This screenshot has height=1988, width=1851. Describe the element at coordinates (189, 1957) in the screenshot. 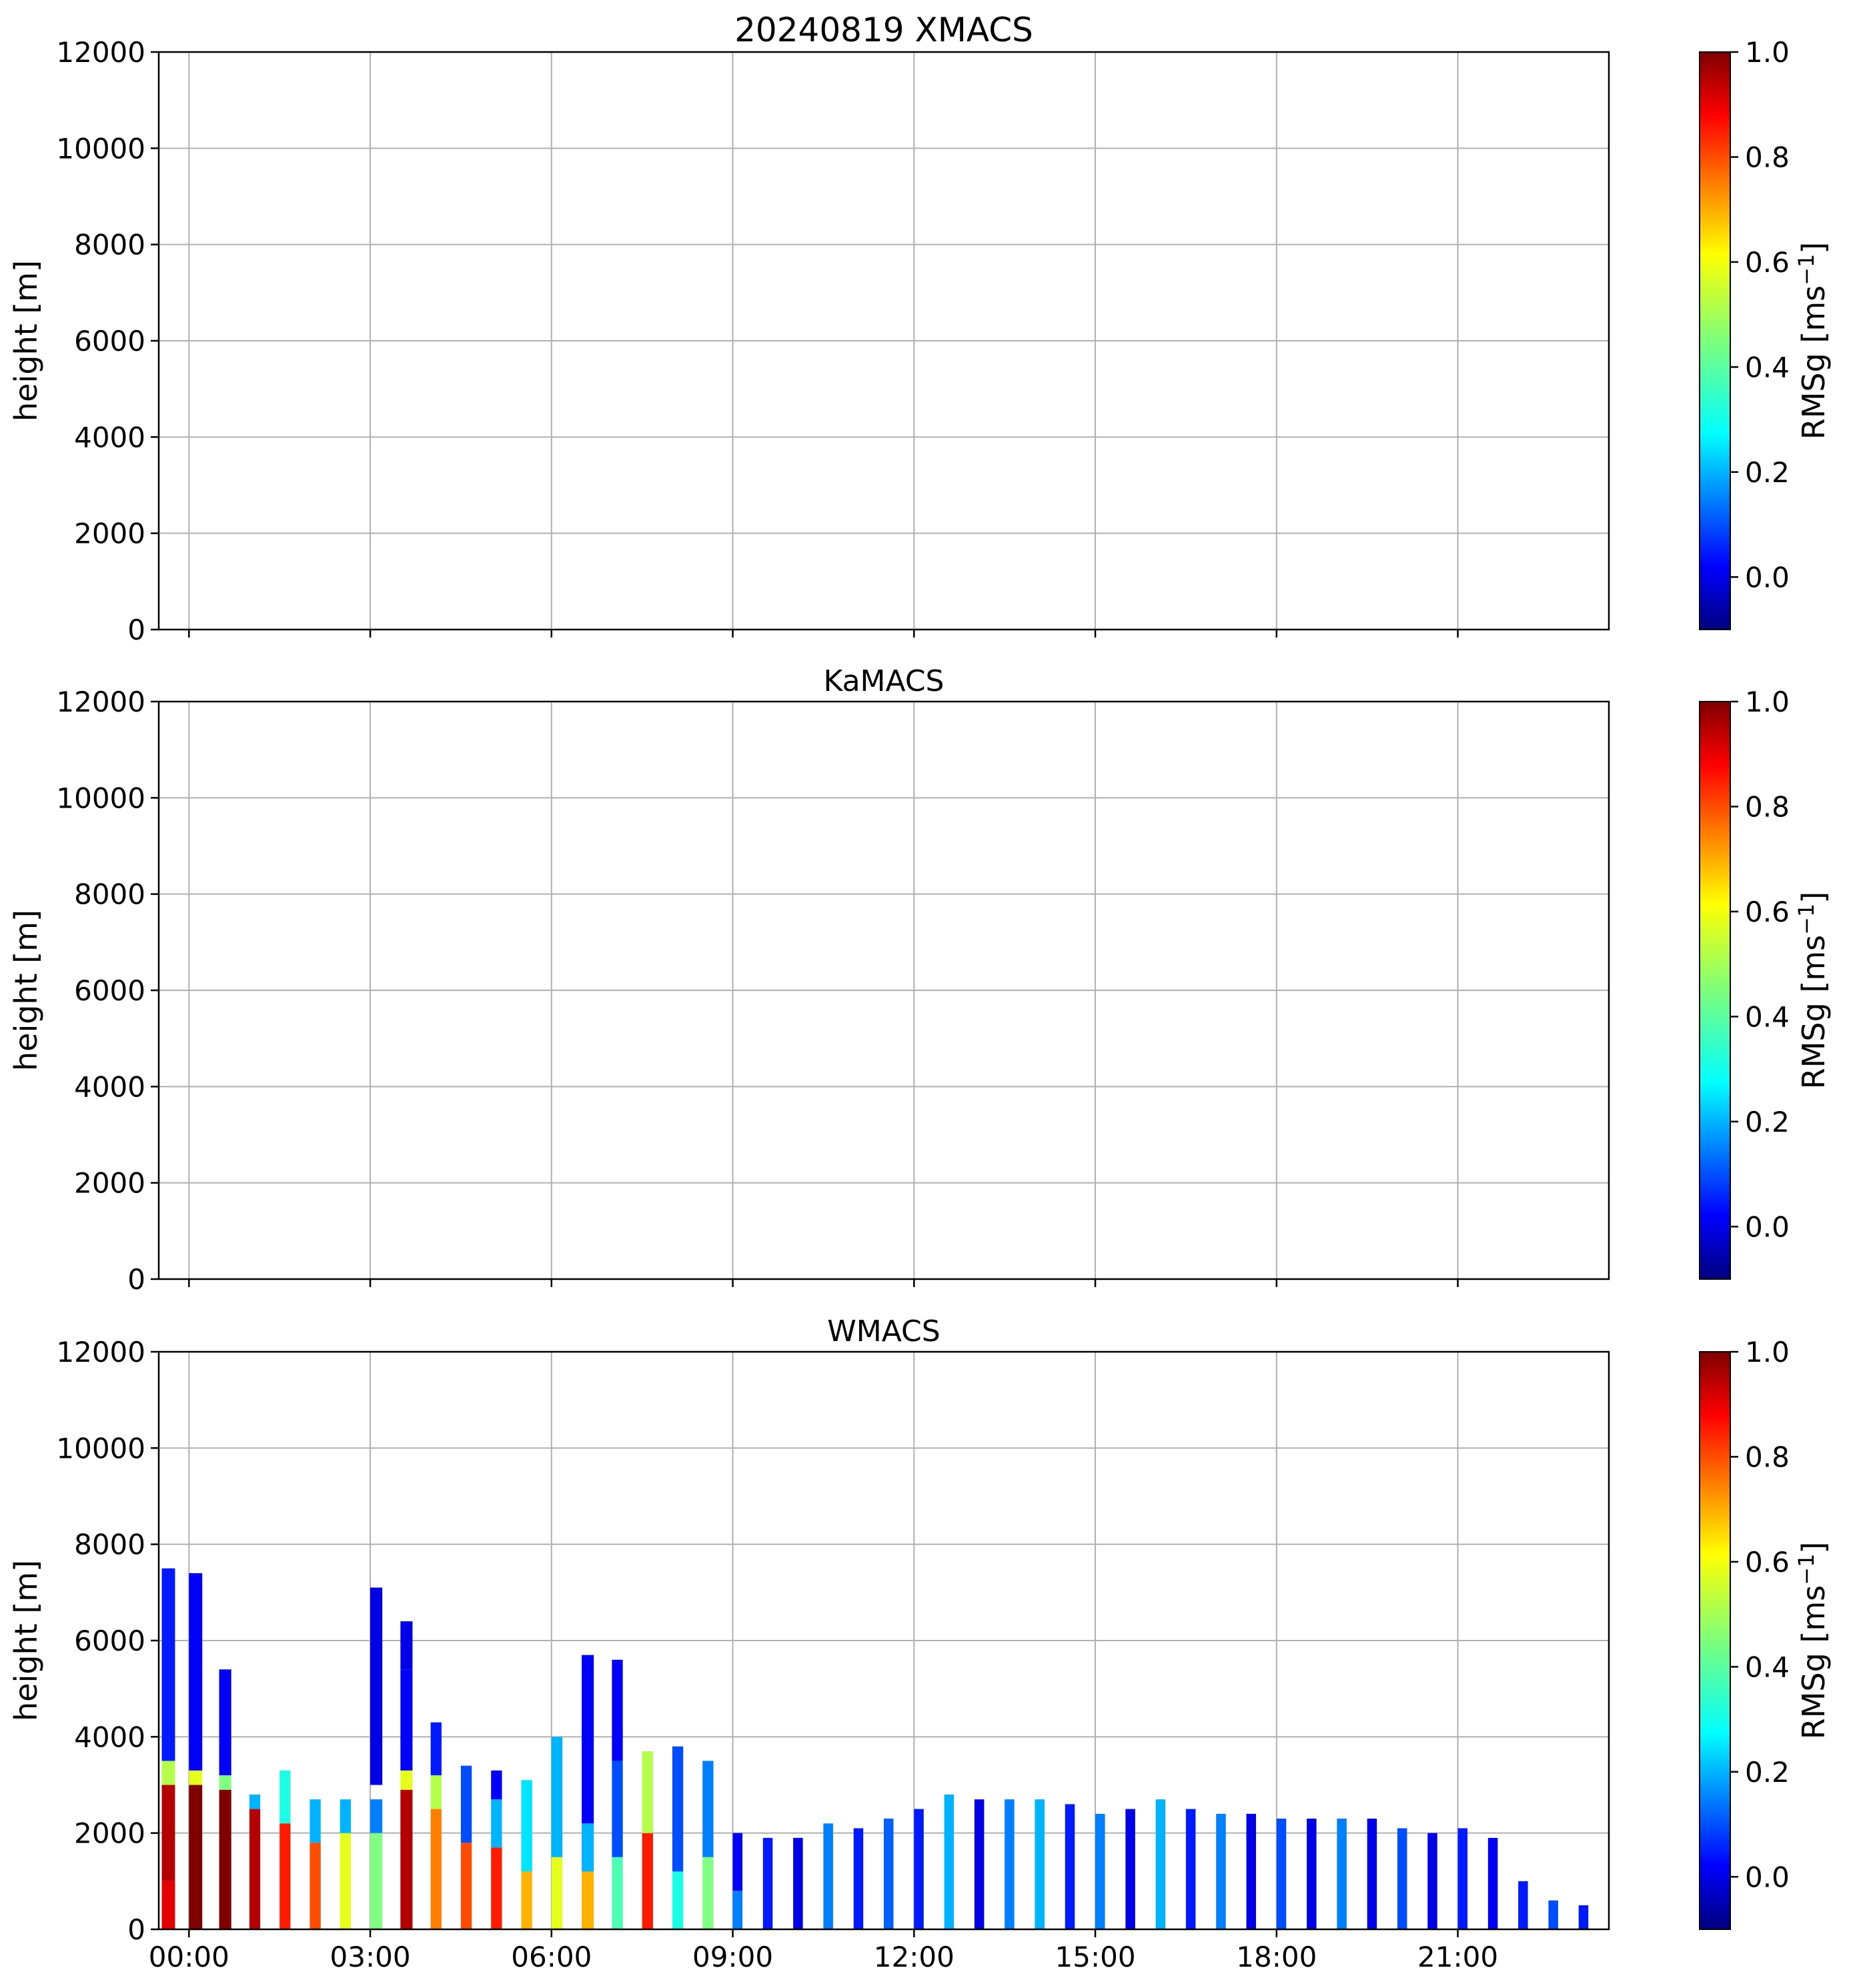

I see `x-tick-label: 00:00` at that location.